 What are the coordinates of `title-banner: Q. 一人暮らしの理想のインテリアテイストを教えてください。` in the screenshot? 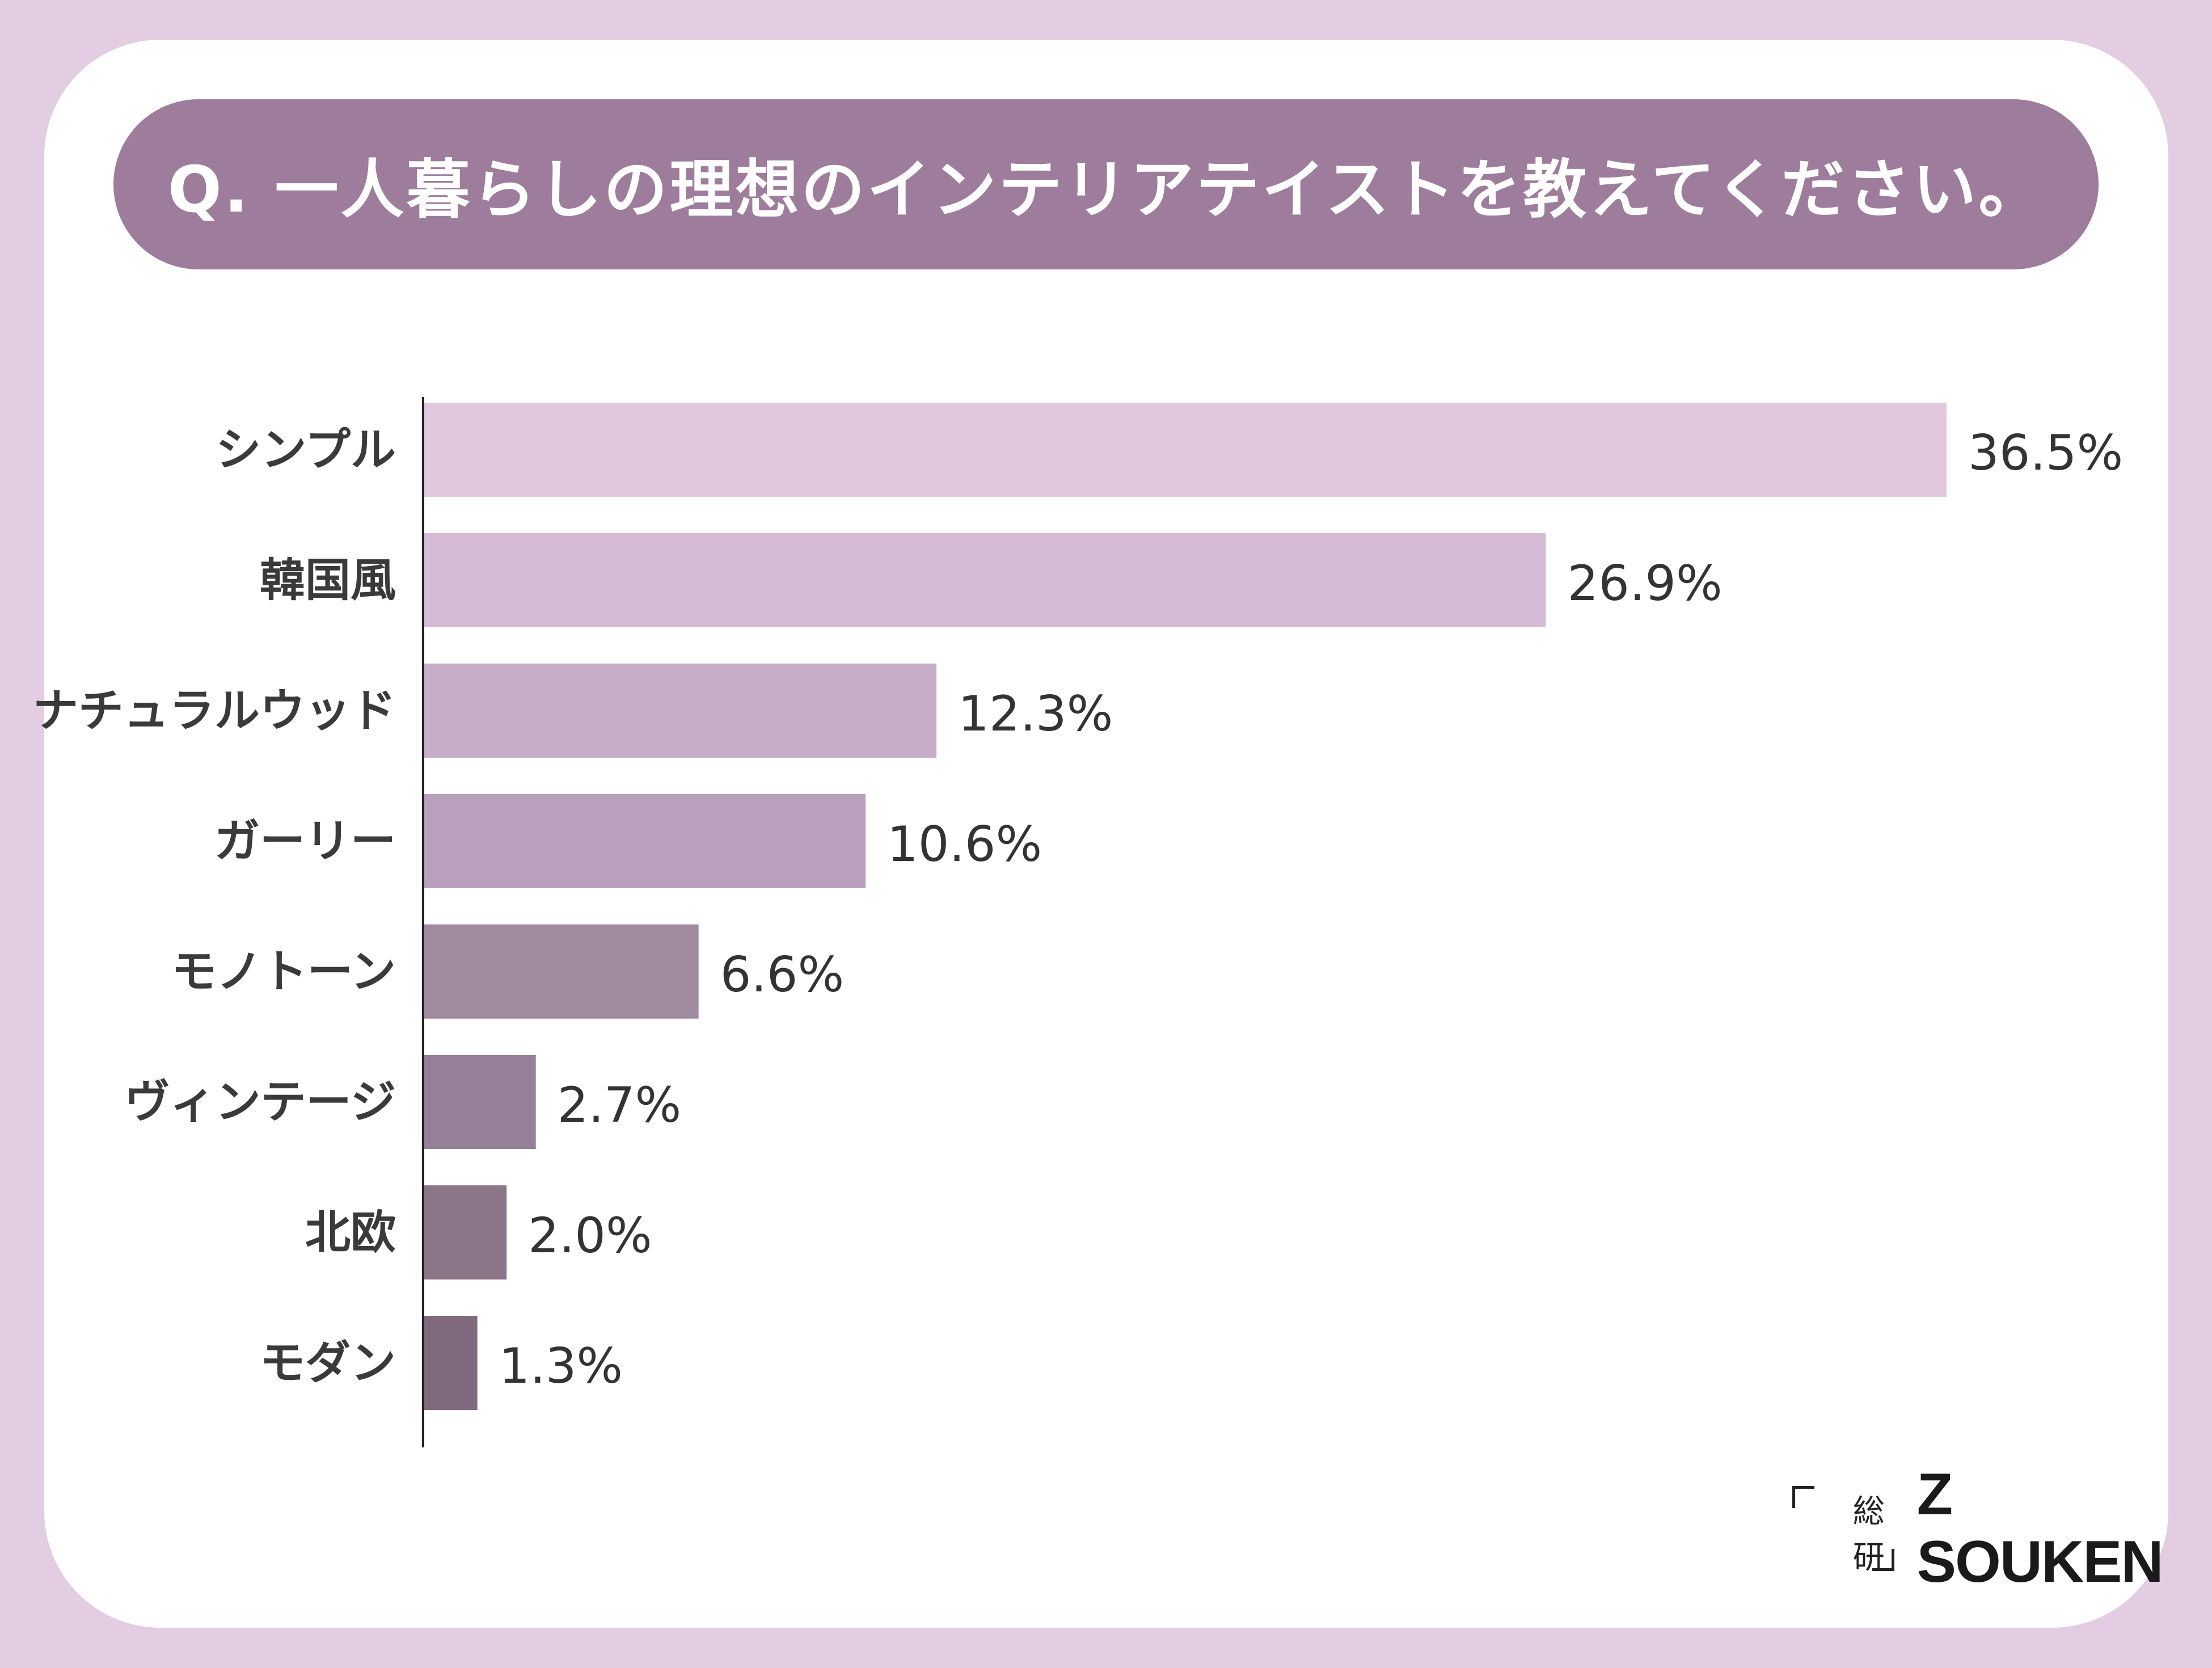 It's located at (1106, 184).